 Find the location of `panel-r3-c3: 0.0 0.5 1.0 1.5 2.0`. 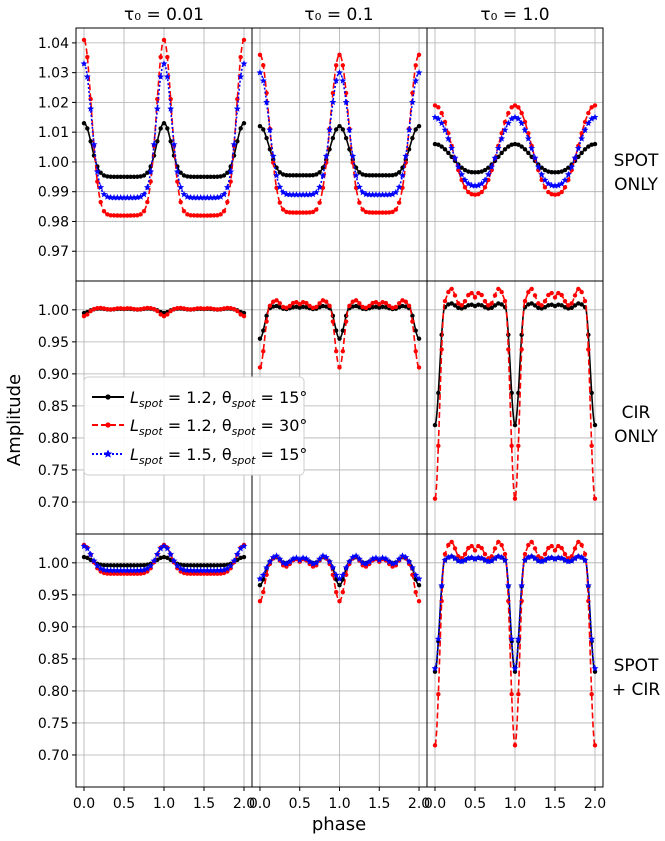

panel-r3-c3: 0.0 0.5 1.0 1.5 2.0 is located at coordinates (515, 672).